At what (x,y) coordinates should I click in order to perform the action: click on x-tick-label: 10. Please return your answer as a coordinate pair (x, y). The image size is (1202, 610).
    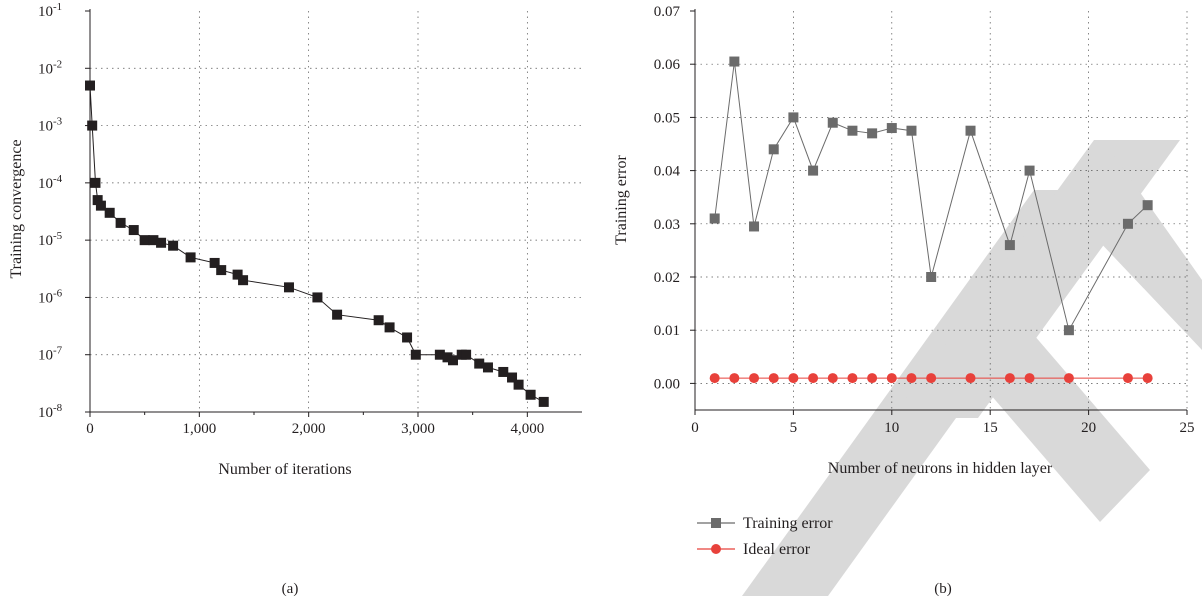
    Looking at the image, I should click on (891, 428).